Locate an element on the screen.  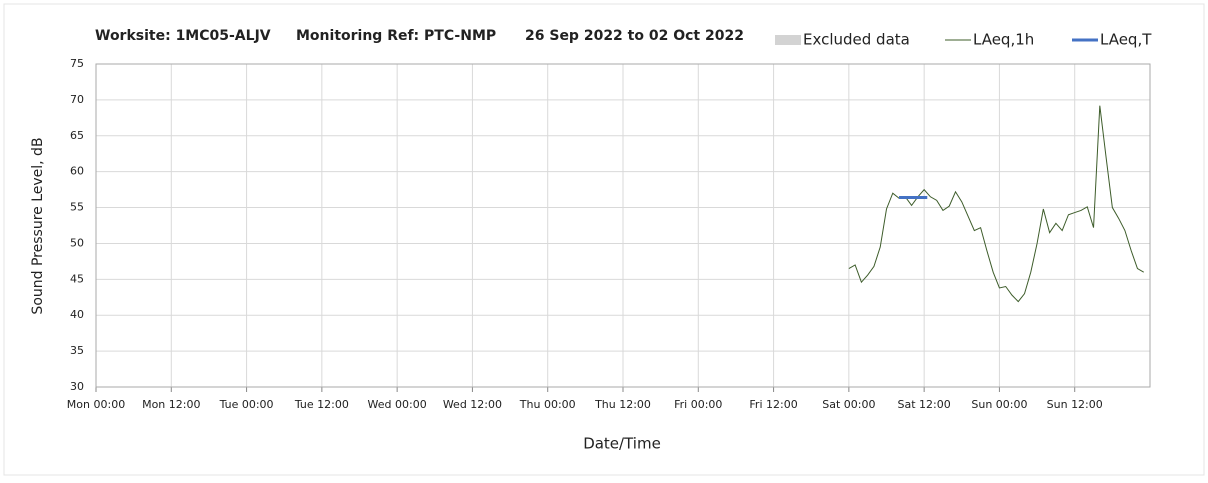
date-range: 26 Sep 2022 to 02 Oct 2022 is located at coordinates (634, 36).